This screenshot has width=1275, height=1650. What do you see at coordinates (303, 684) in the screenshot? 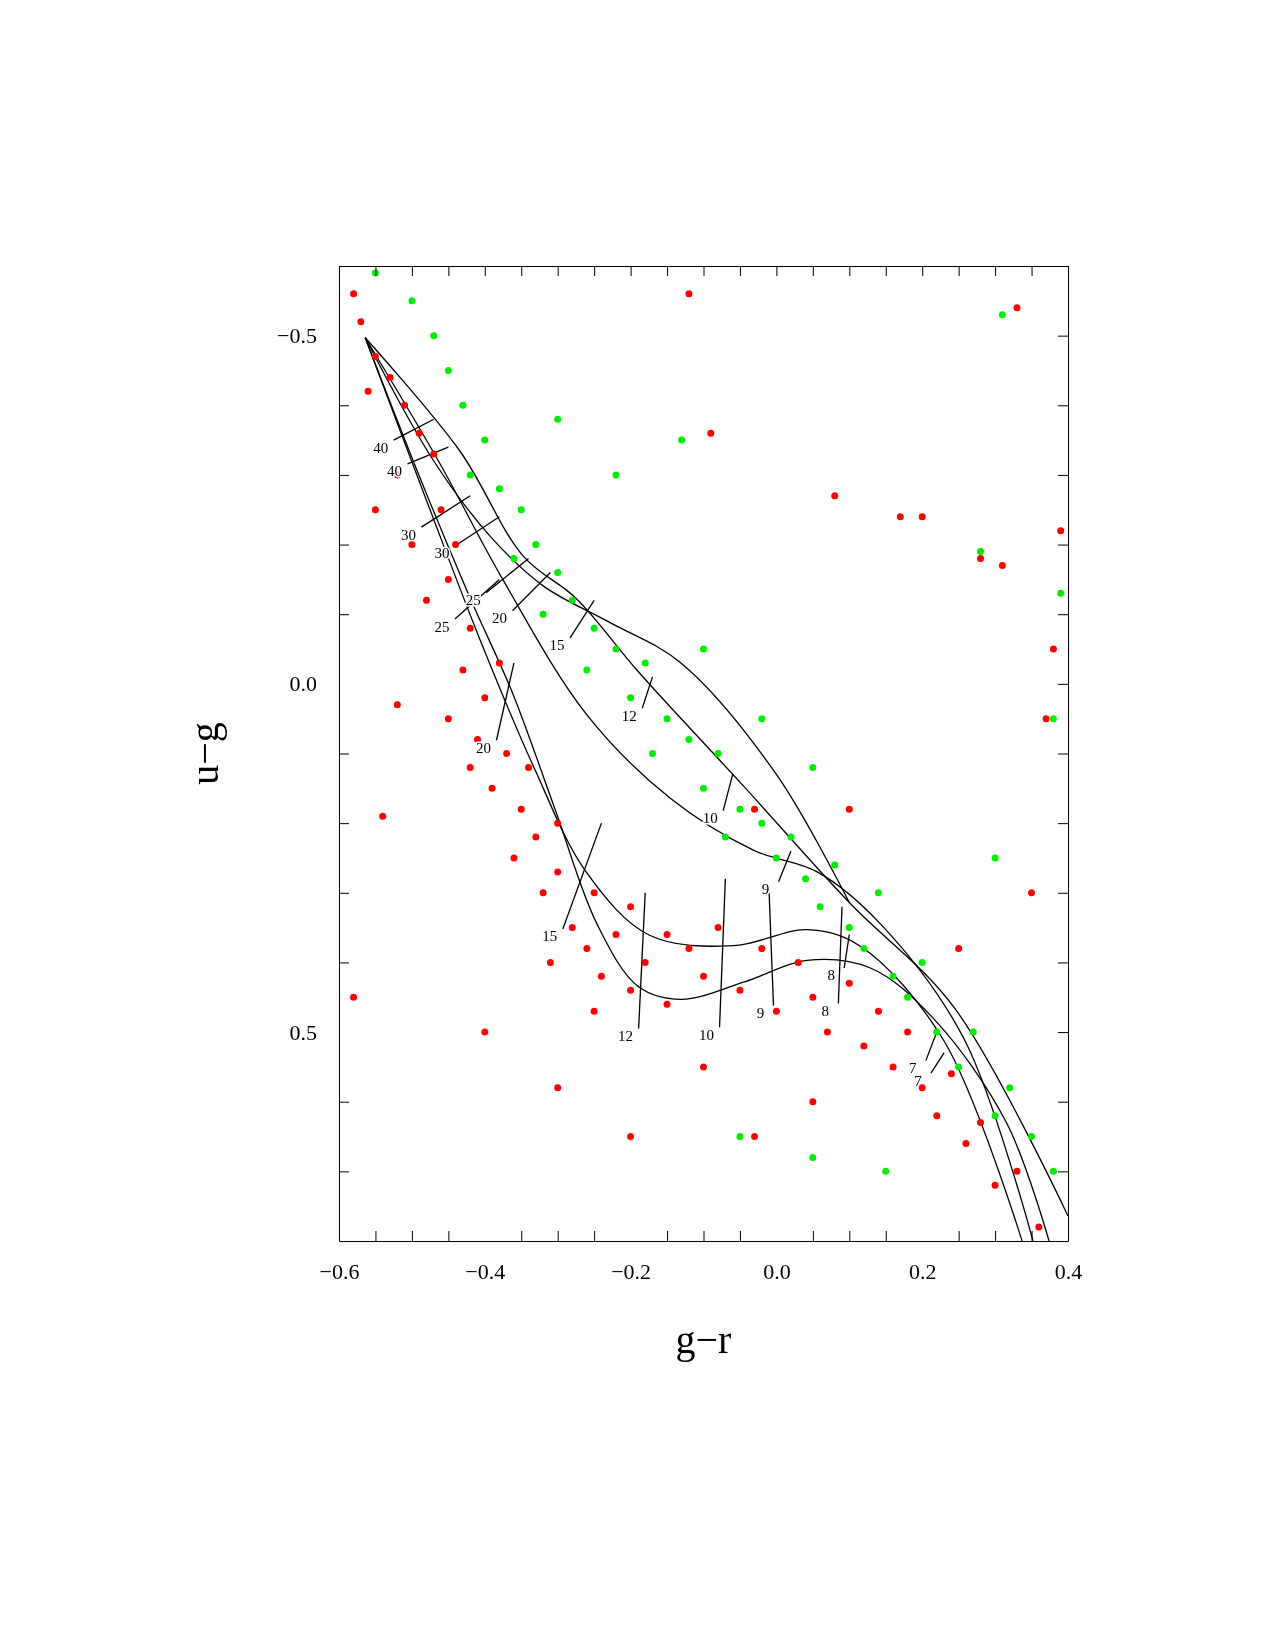
I see `y-tick-label: 0.0` at bounding box center [303, 684].